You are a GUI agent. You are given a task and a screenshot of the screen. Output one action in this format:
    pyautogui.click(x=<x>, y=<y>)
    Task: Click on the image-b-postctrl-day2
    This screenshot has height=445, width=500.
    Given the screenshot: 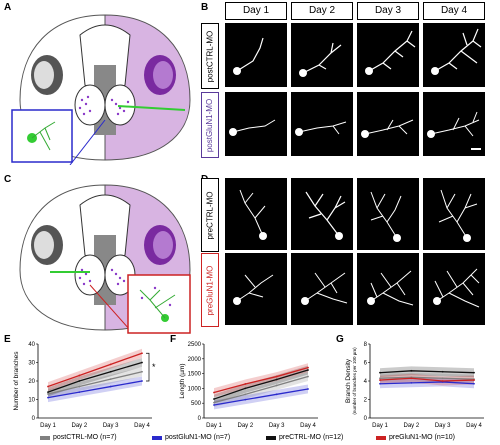 What is the action you would take?
    pyautogui.click(x=322, y=55)
    